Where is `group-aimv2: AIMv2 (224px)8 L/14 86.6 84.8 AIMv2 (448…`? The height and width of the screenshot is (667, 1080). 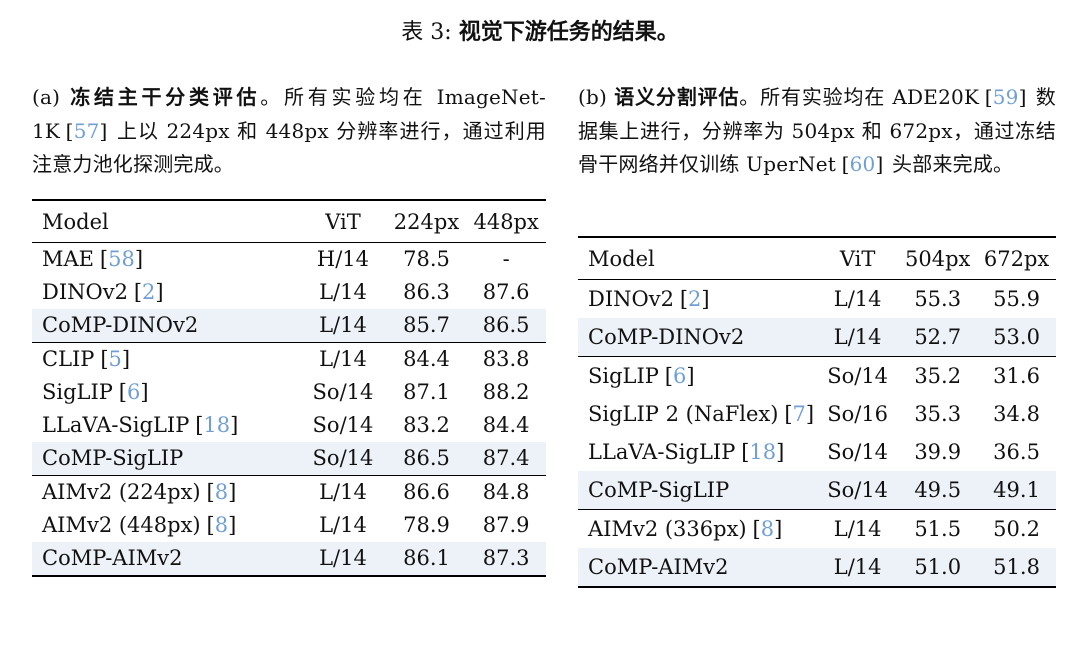 group-aimv2: AIMv2 (224px)8 L/14 86.6 84.8 AIMv2 (448… is located at coordinates (289, 525).